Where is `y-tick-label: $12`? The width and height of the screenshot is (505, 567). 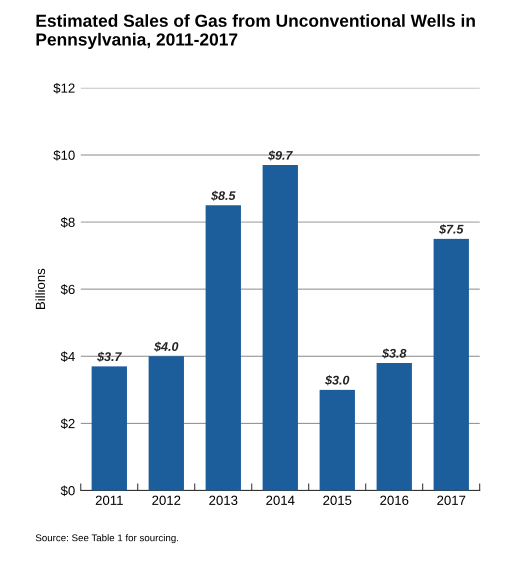 y-tick-label: $12 is located at coordinates (64, 88).